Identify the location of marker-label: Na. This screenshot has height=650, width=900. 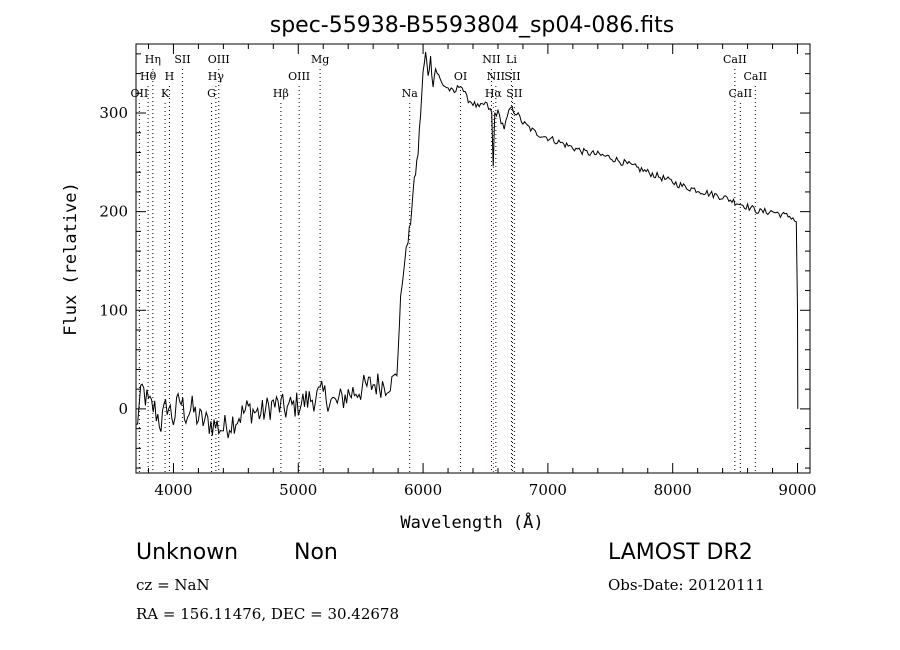
(410, 93).